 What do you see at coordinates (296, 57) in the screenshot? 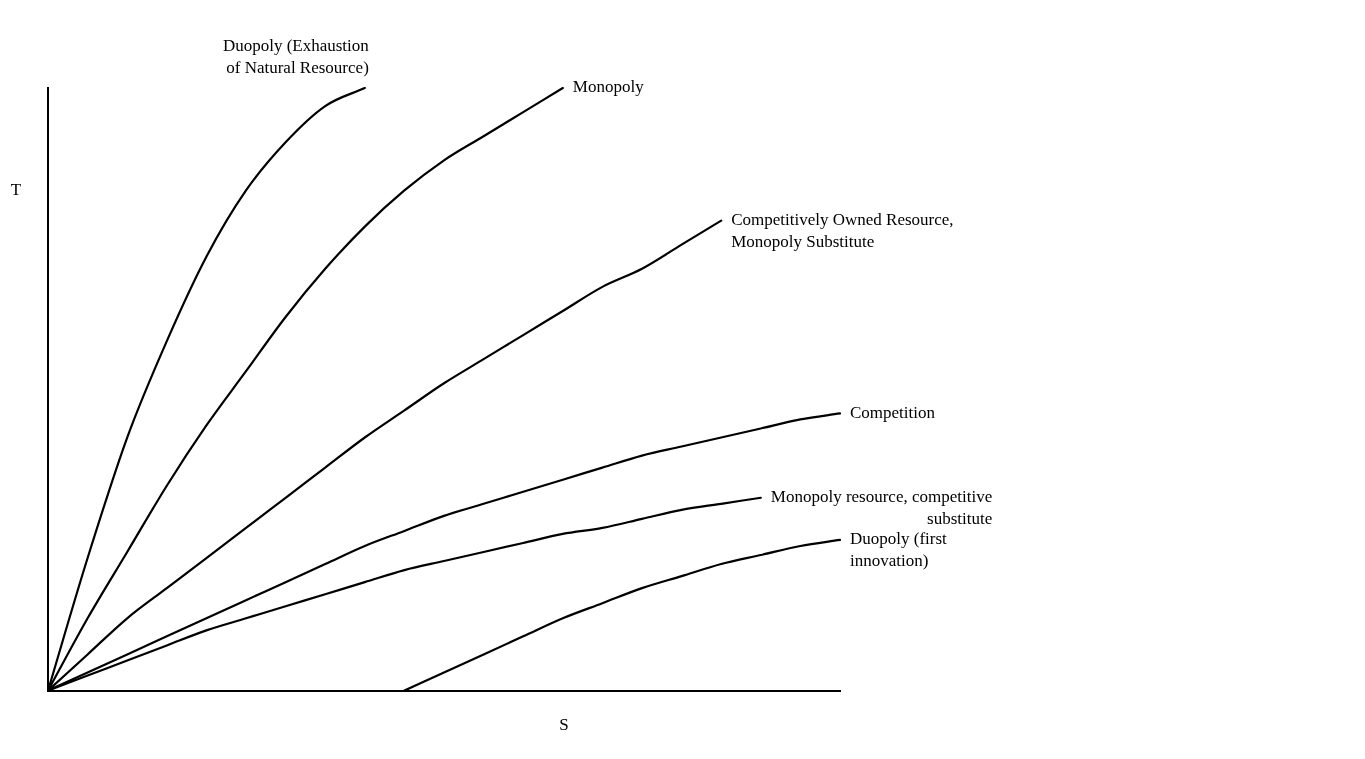
I see `series-label: Duopoly (Exhaustion of Natural Resource)` at bounding box center [296, 57].